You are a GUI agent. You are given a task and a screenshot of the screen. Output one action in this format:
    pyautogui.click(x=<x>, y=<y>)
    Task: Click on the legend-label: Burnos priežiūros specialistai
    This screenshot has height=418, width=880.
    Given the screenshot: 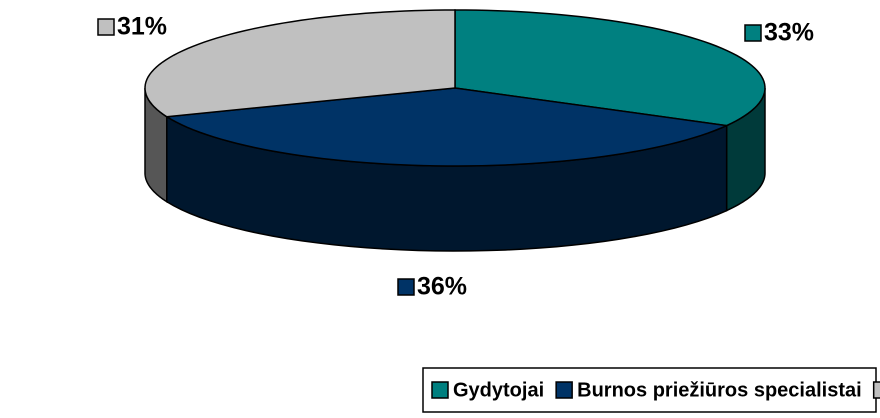 What is the action you would take?
    pyautogui.click(x=719, y=390)
    